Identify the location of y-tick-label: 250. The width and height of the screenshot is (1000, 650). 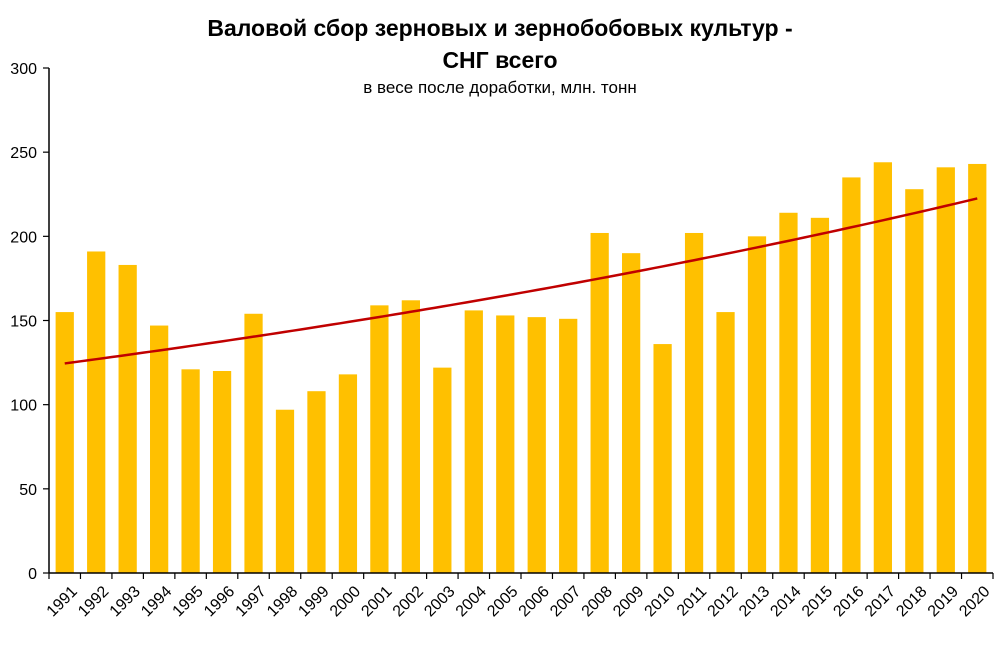
(23, 153).